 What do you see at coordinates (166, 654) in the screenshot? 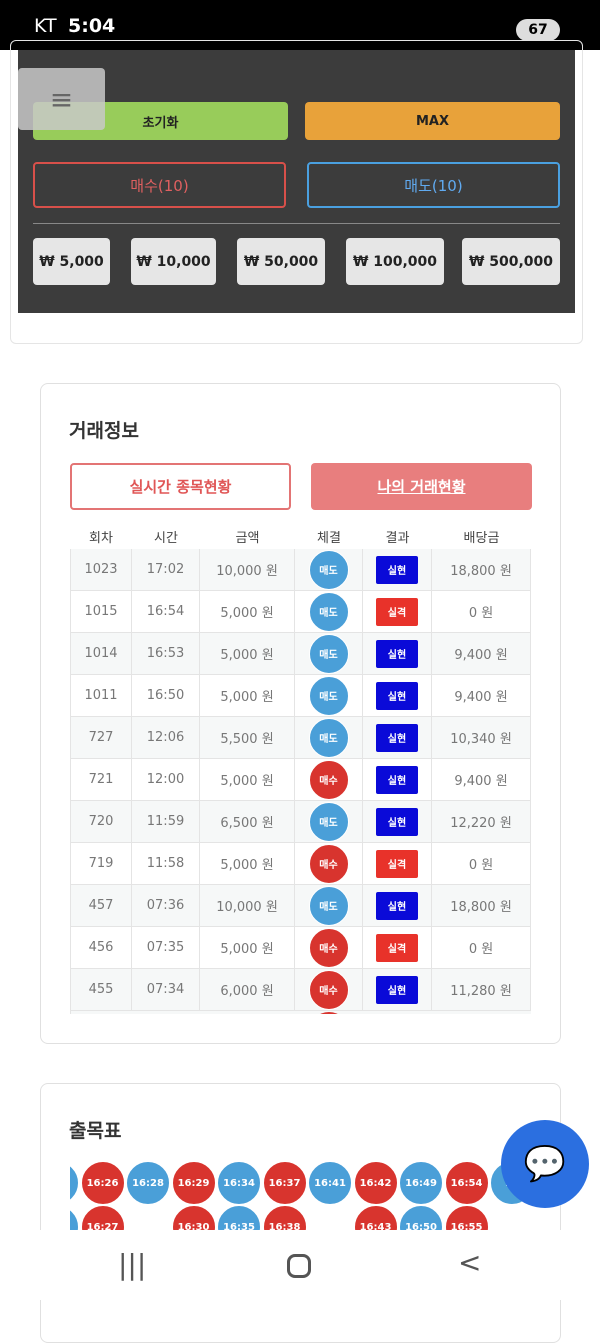
I see `table-cell: 16:53` at bounding box center [166, 654].